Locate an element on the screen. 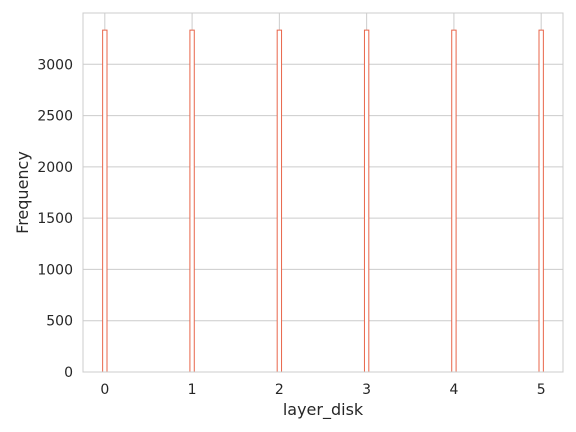 Image resolution: width=576 pixels, height=432 pixels. y-tick-label: 3000 is located at coordinates (55, 65).